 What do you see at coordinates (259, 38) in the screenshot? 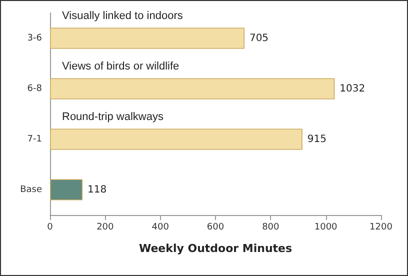
I see `data-label: 705` at bounding box center [259, 38].